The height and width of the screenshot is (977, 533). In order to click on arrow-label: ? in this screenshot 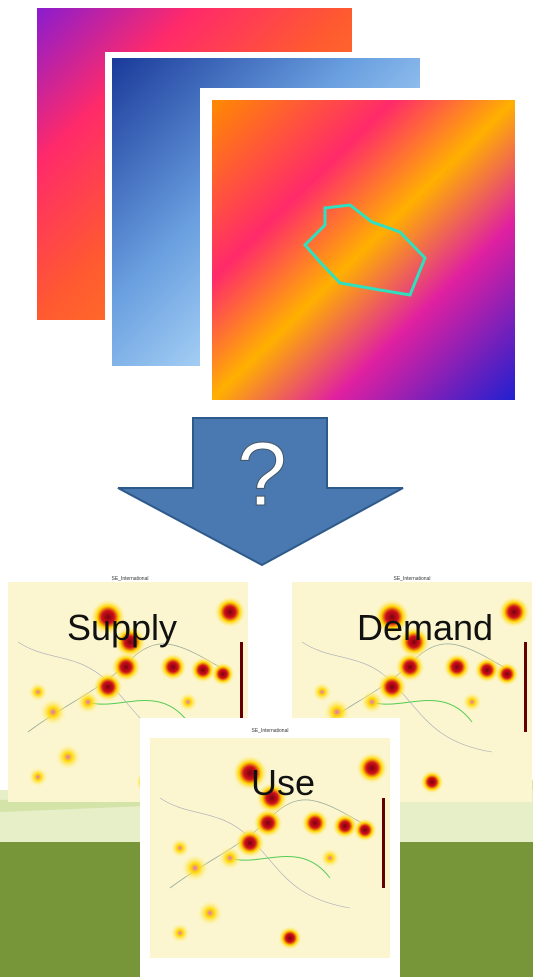, I will do `click(262, 475)`.